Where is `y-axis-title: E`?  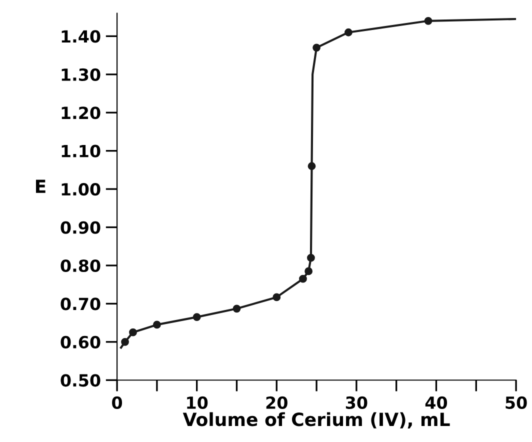
y-axis-title: E is located at coordinates (41, 186).